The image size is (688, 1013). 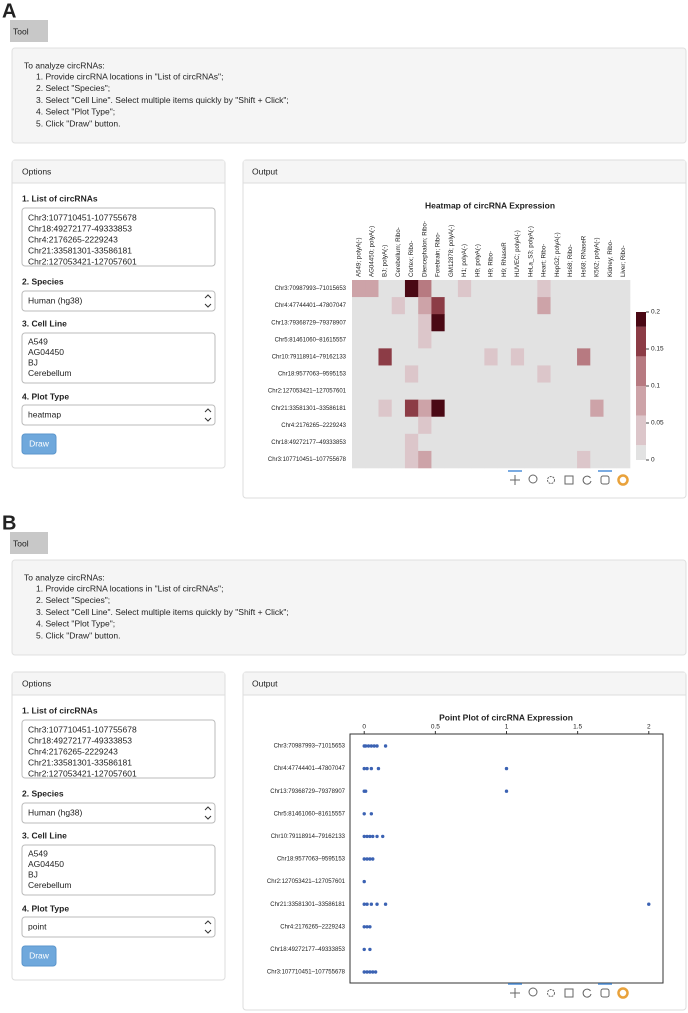 What do you see at coordinates (464, 260) in the screenshot?
I see `column-label: H1; polyA(-)` at bounding box center [464, 260].